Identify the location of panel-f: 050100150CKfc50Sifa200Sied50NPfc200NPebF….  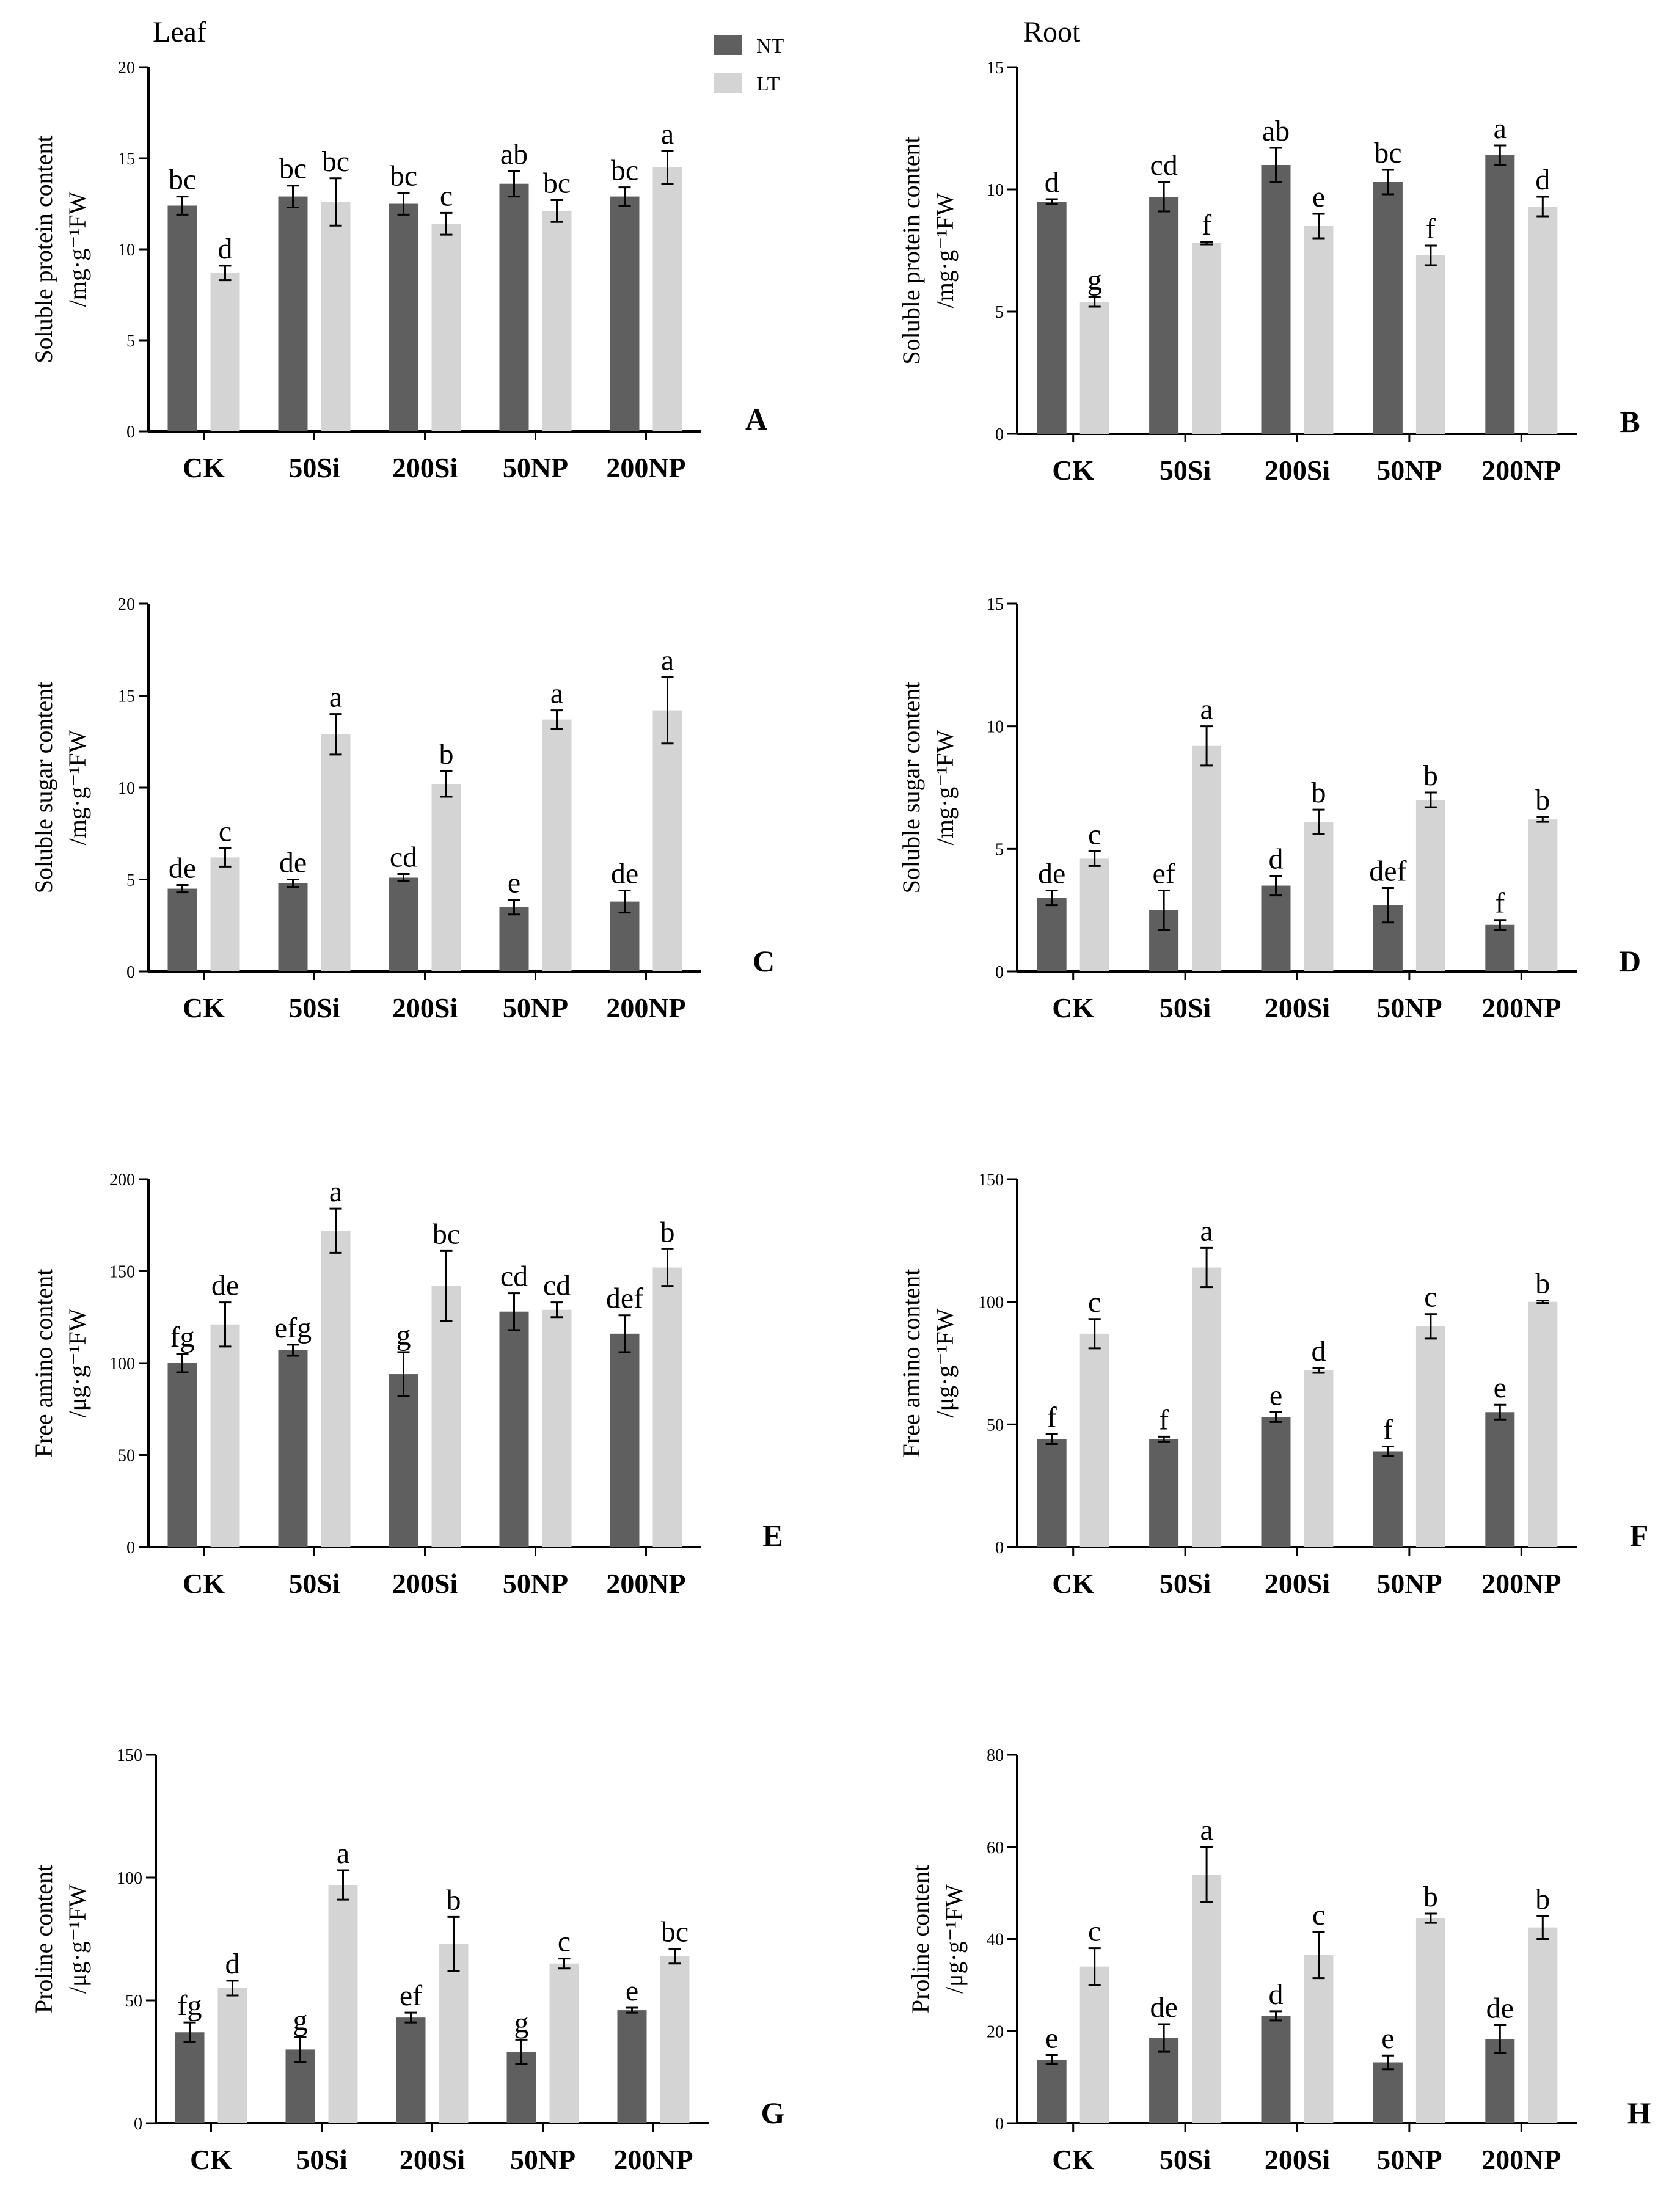
(1273, 1385).